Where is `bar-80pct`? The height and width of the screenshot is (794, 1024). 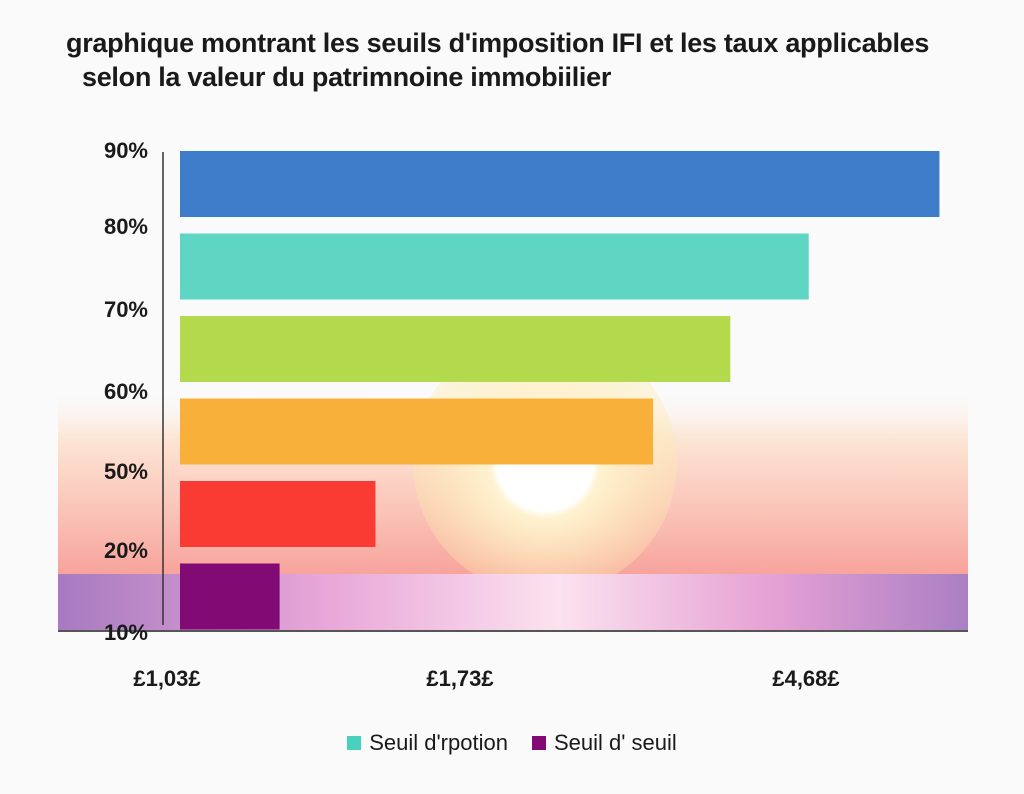
bar-80pct is located at coordinates (494, 266).